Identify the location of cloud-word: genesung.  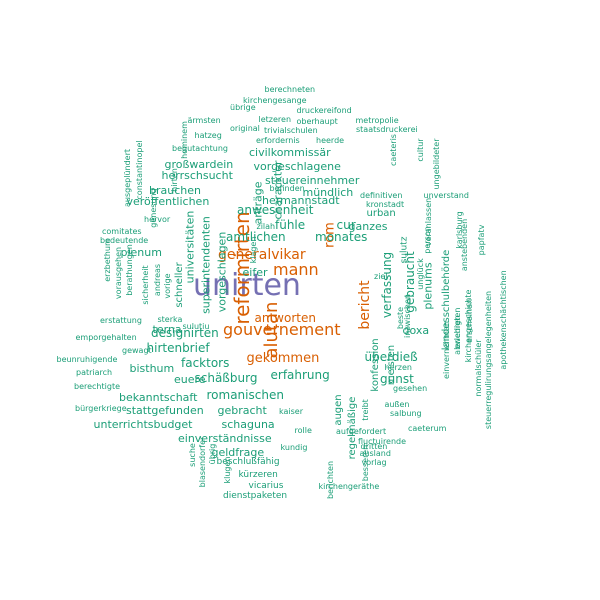
(153, 208).